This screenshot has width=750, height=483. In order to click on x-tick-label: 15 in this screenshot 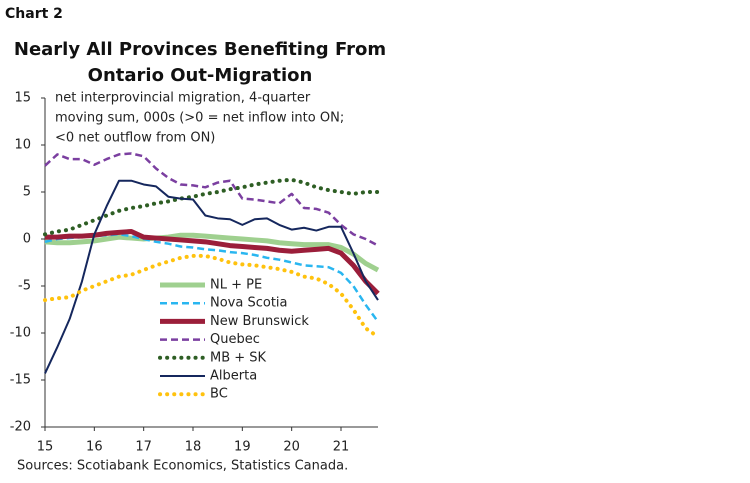, I will do `click(45, 447)`.